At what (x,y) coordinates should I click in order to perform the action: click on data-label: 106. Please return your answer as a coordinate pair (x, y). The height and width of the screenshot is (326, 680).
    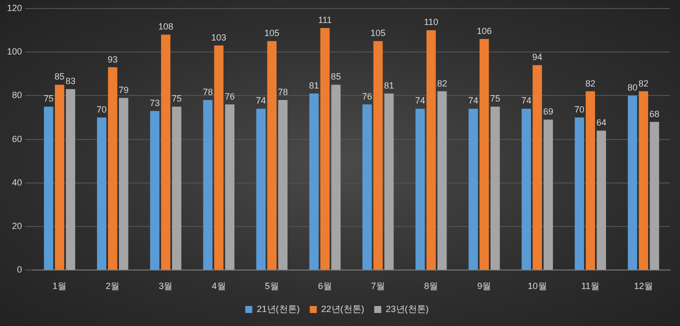
    Looking at the image, I should click on (484, 31).